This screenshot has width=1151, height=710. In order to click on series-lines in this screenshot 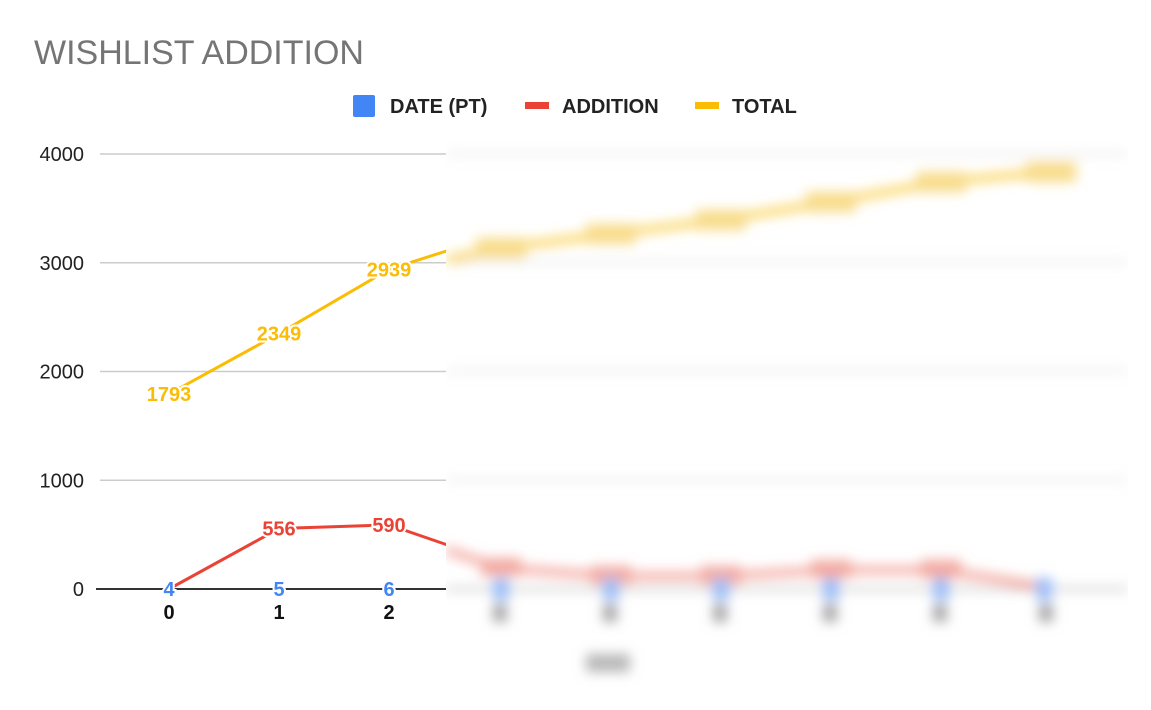, I will do `click(309, 419)`.